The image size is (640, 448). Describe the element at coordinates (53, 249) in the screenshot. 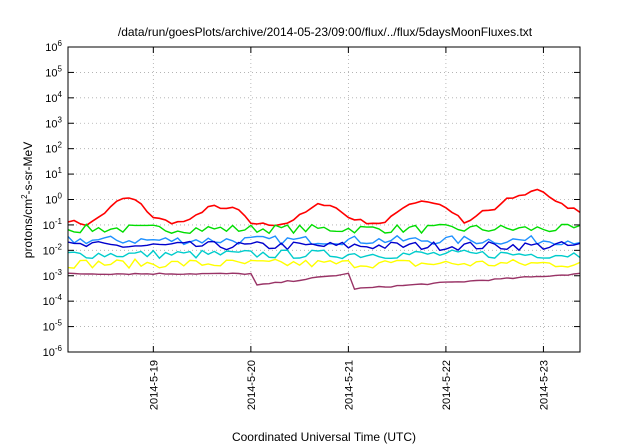

I see `y-tick-label: 10⁻²` at that location.